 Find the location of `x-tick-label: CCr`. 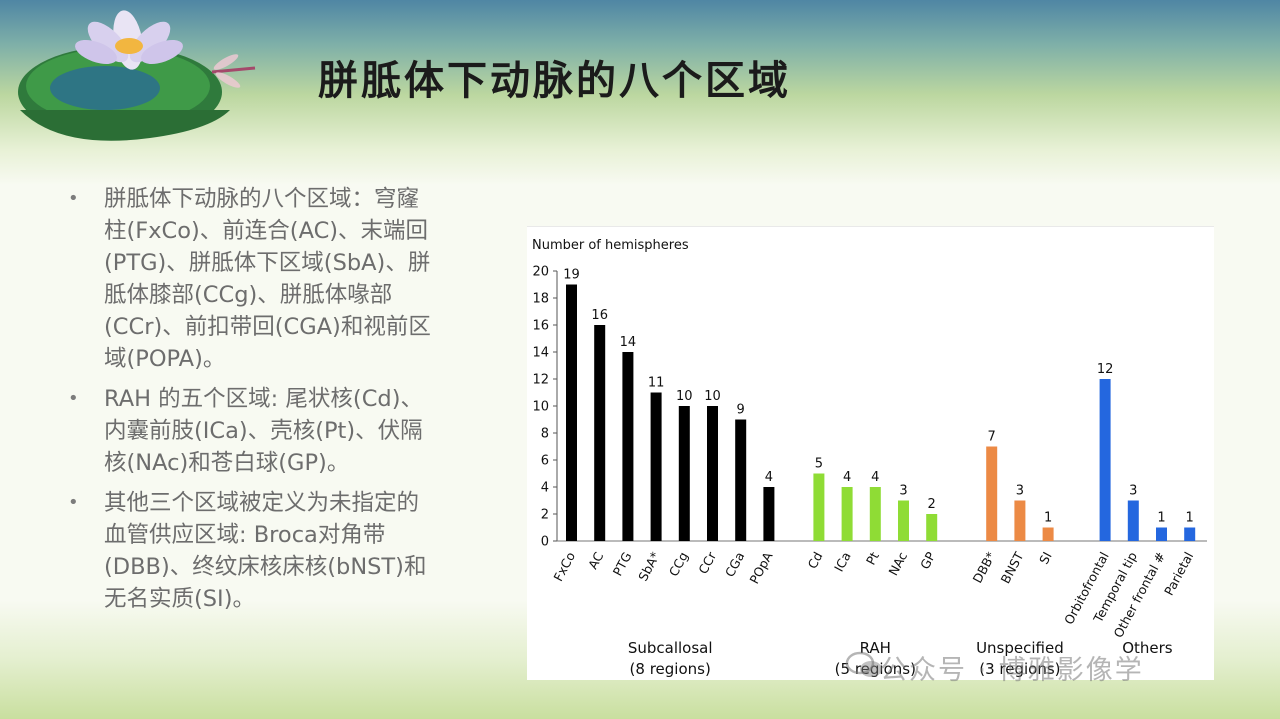

x-tick-label: CCr is located at coordinates (707, 563).